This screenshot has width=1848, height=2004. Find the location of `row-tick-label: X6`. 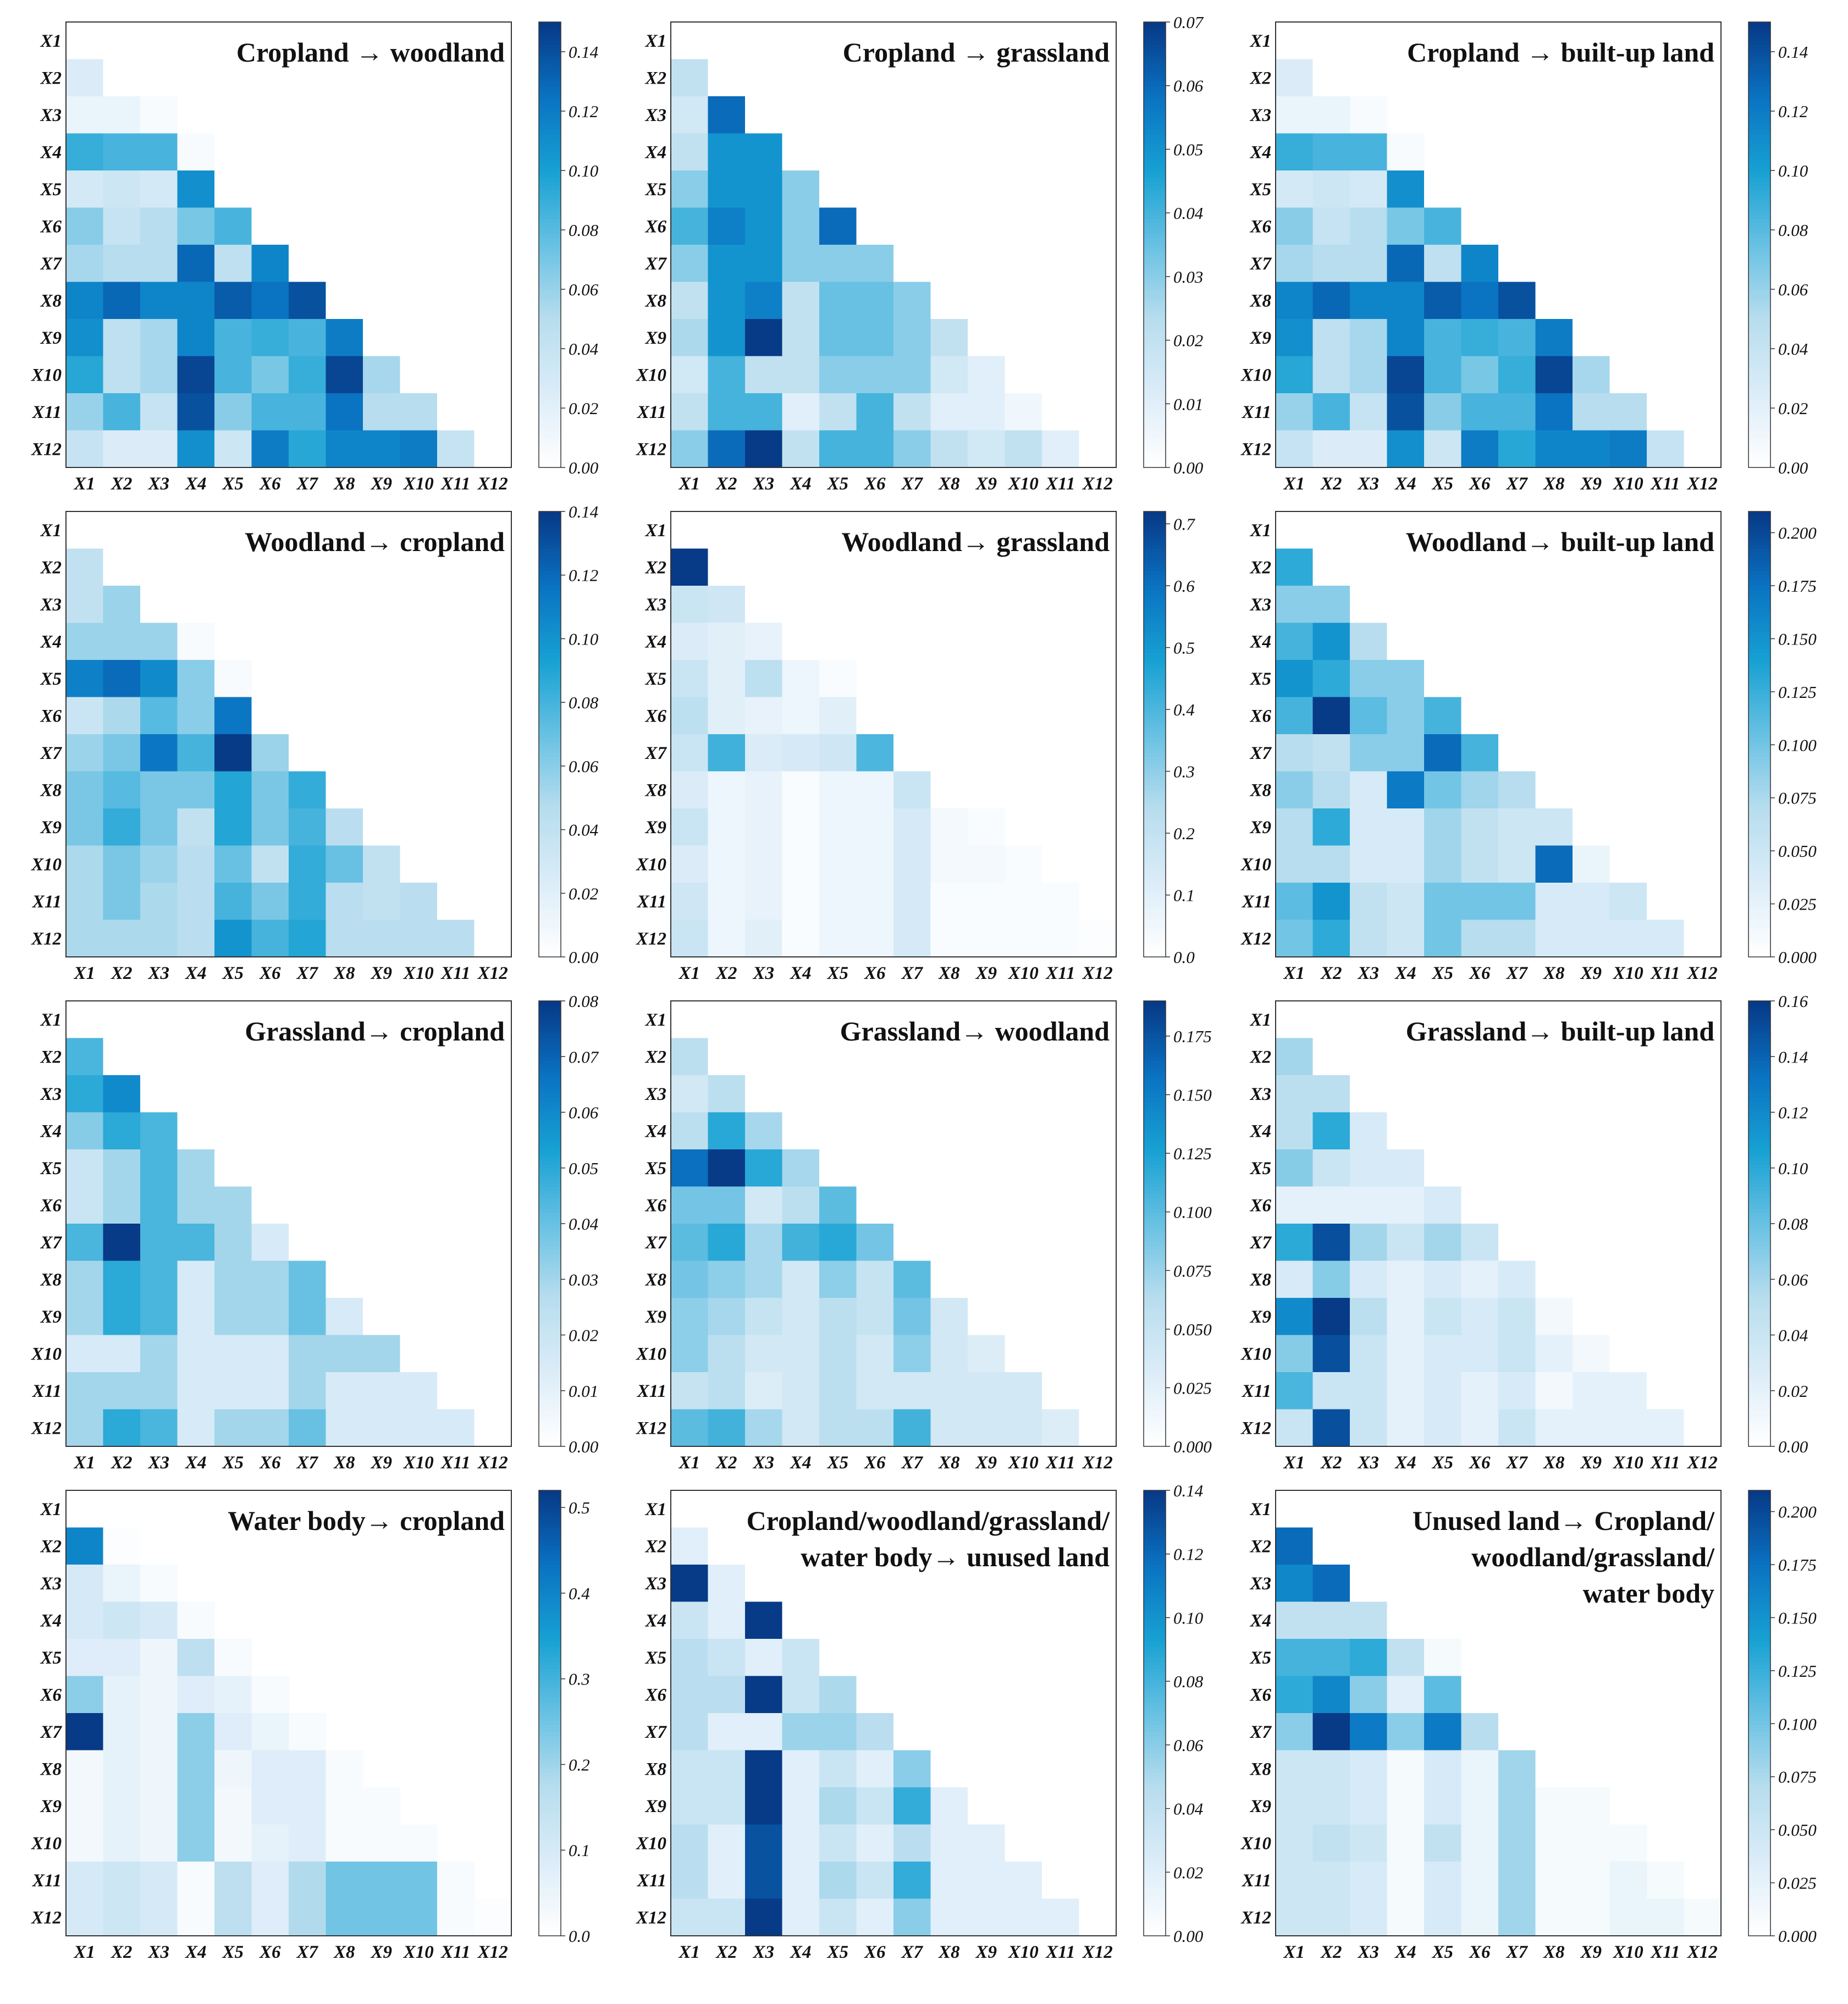

row-tick-label: X6 is located at coordinates (1260, 716).